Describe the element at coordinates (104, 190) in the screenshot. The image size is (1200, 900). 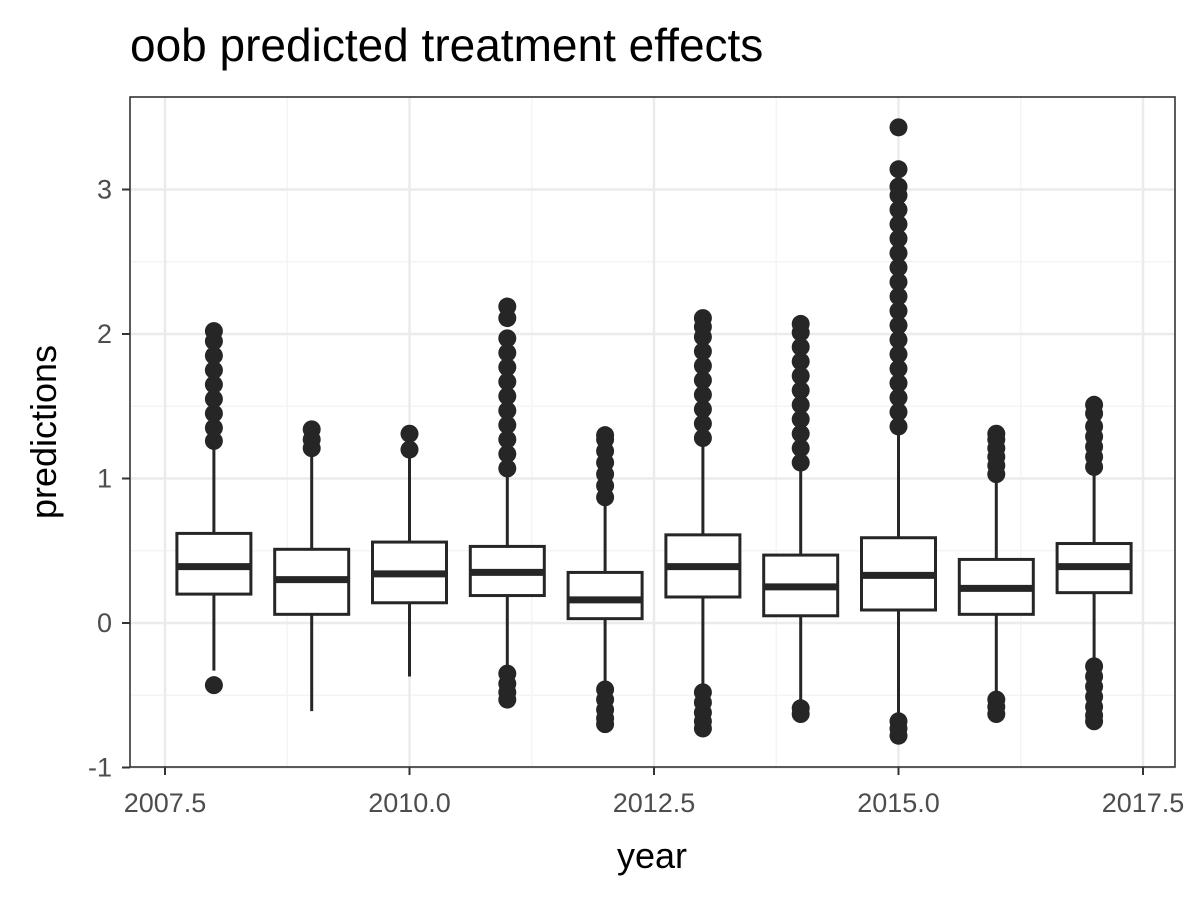
I see `y-tick-label: 3` at that location.